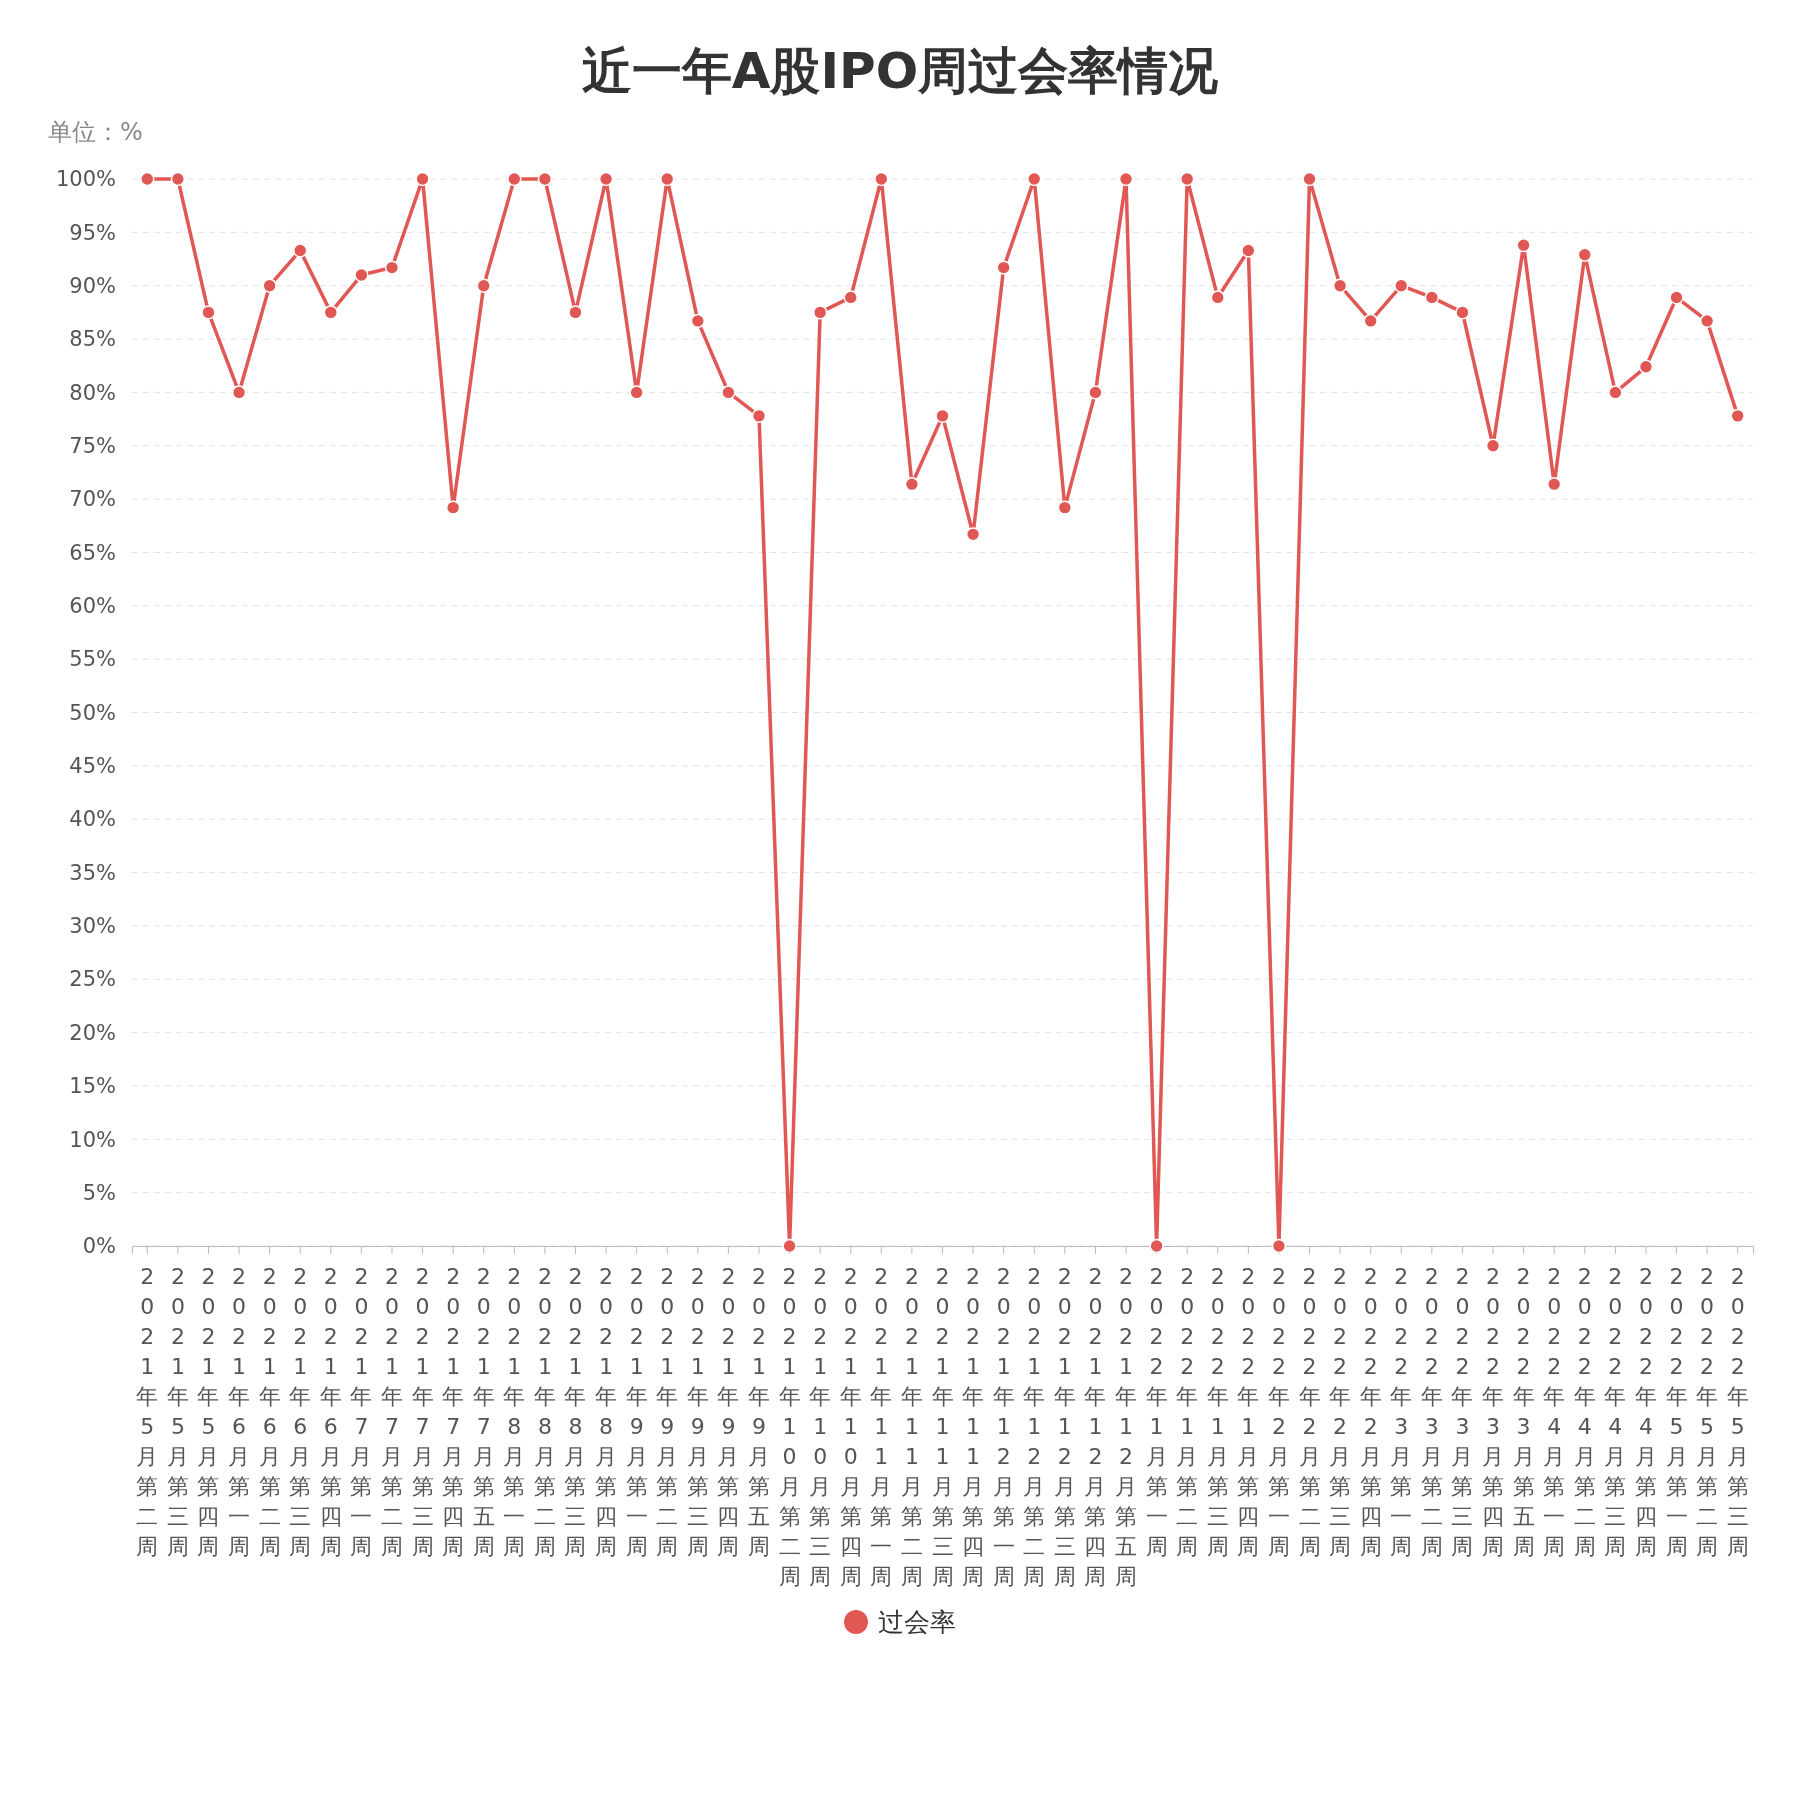 Image resolution: width=1800 pixels, height=1800 pixels. Describe the element at coordinates (667, 1411) in the screenshot. I see `category-label: 2021年9月第二周` at that location.